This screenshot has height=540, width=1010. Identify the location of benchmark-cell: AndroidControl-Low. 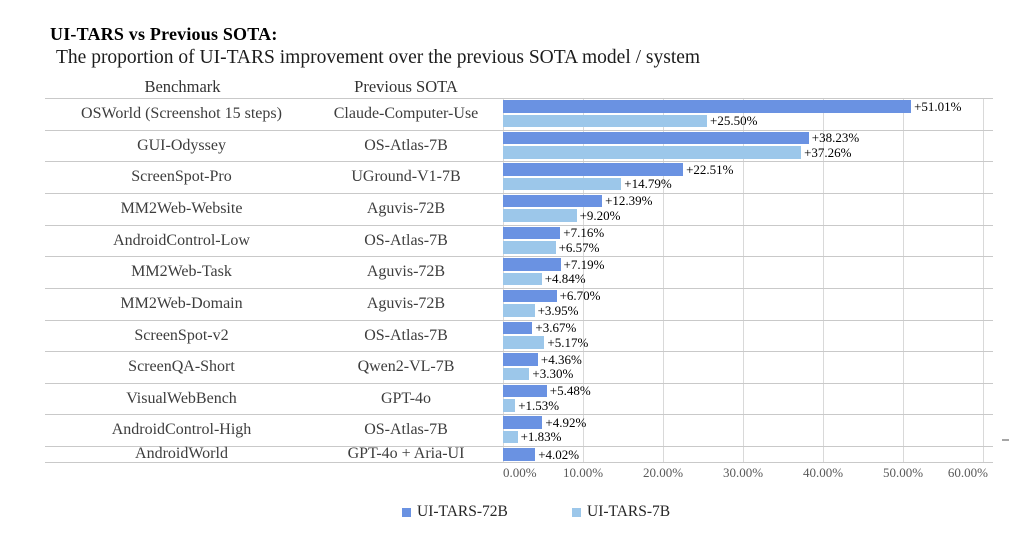
(181, 240).